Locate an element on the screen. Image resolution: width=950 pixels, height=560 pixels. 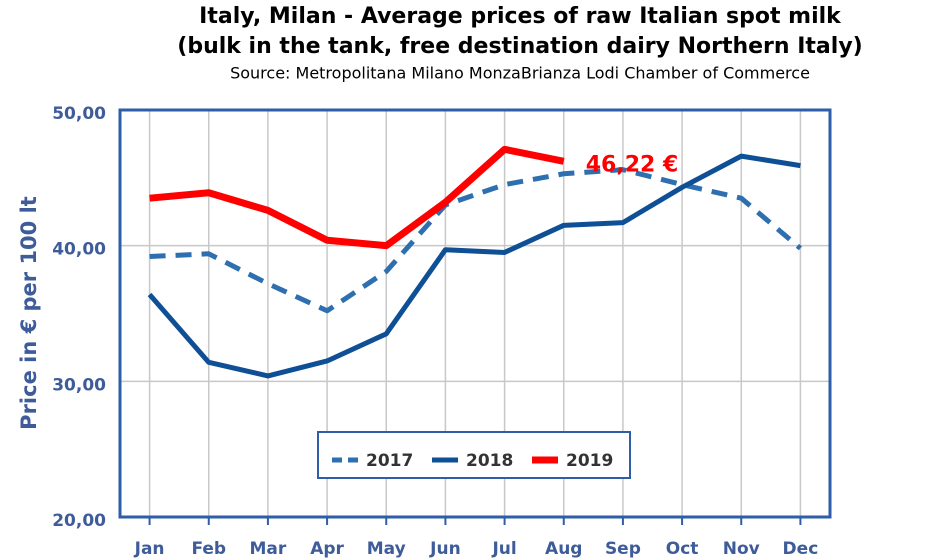
y-tick-label: 50,00 is located at coordinates (79, 114).